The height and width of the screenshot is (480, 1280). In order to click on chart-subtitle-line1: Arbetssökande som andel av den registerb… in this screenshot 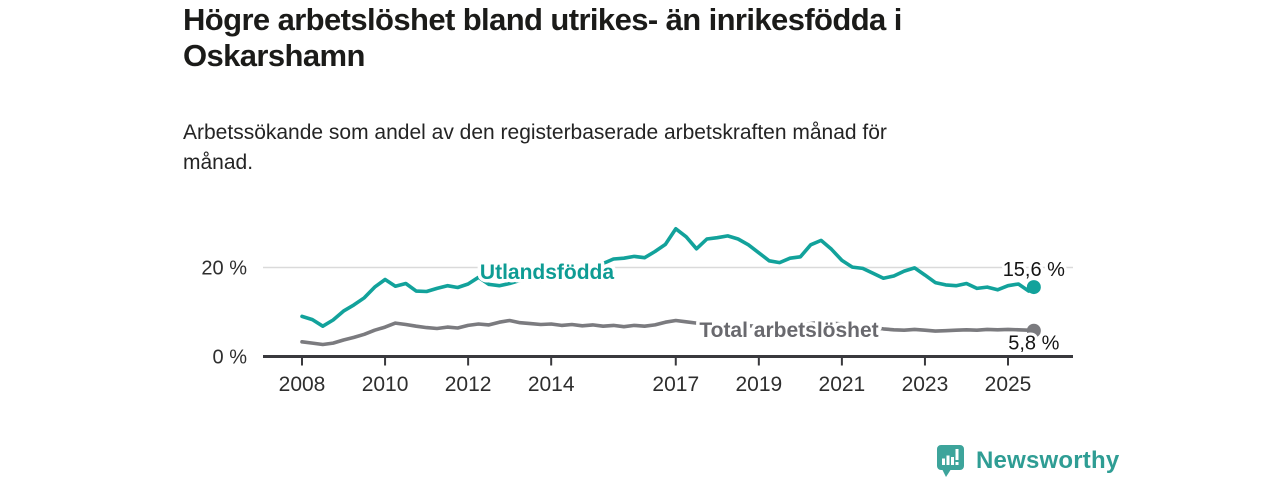, I will do `click(535, 132)`.